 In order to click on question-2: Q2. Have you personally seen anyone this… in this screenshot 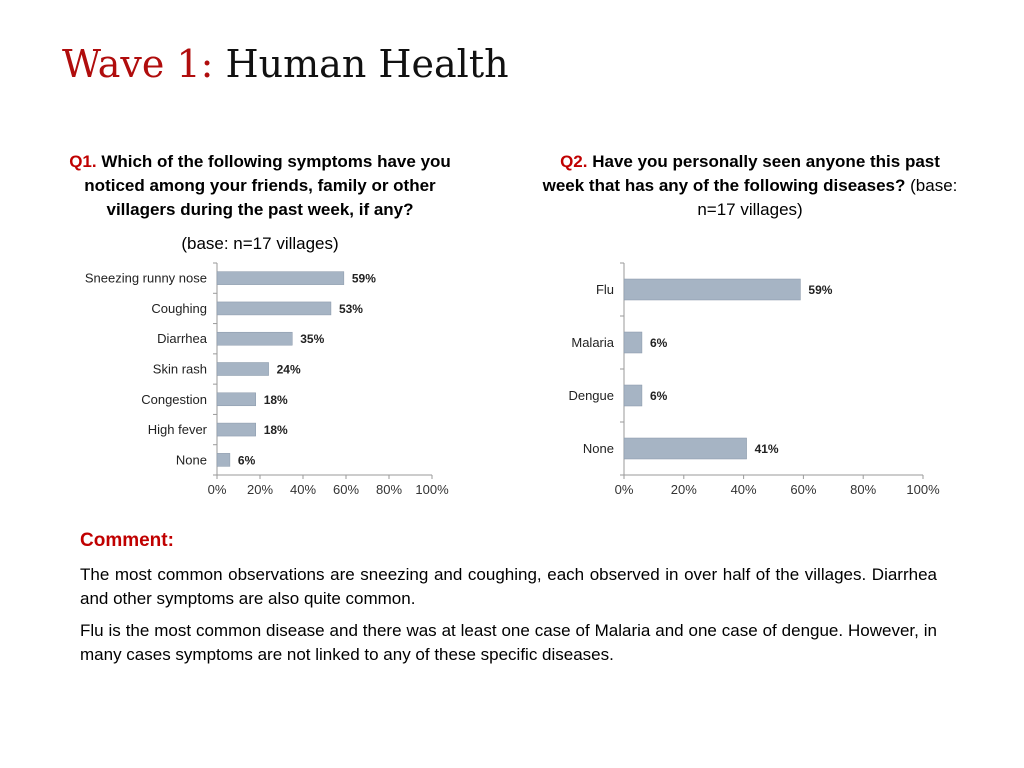, I will do `click(750, 186)`.